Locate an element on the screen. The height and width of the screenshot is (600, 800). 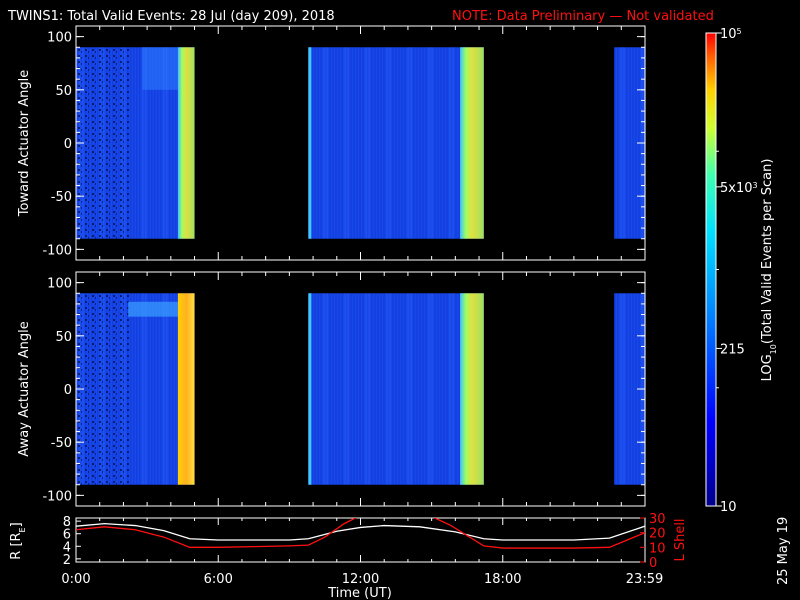
r-distance-line is located at coordinates (360, 532).